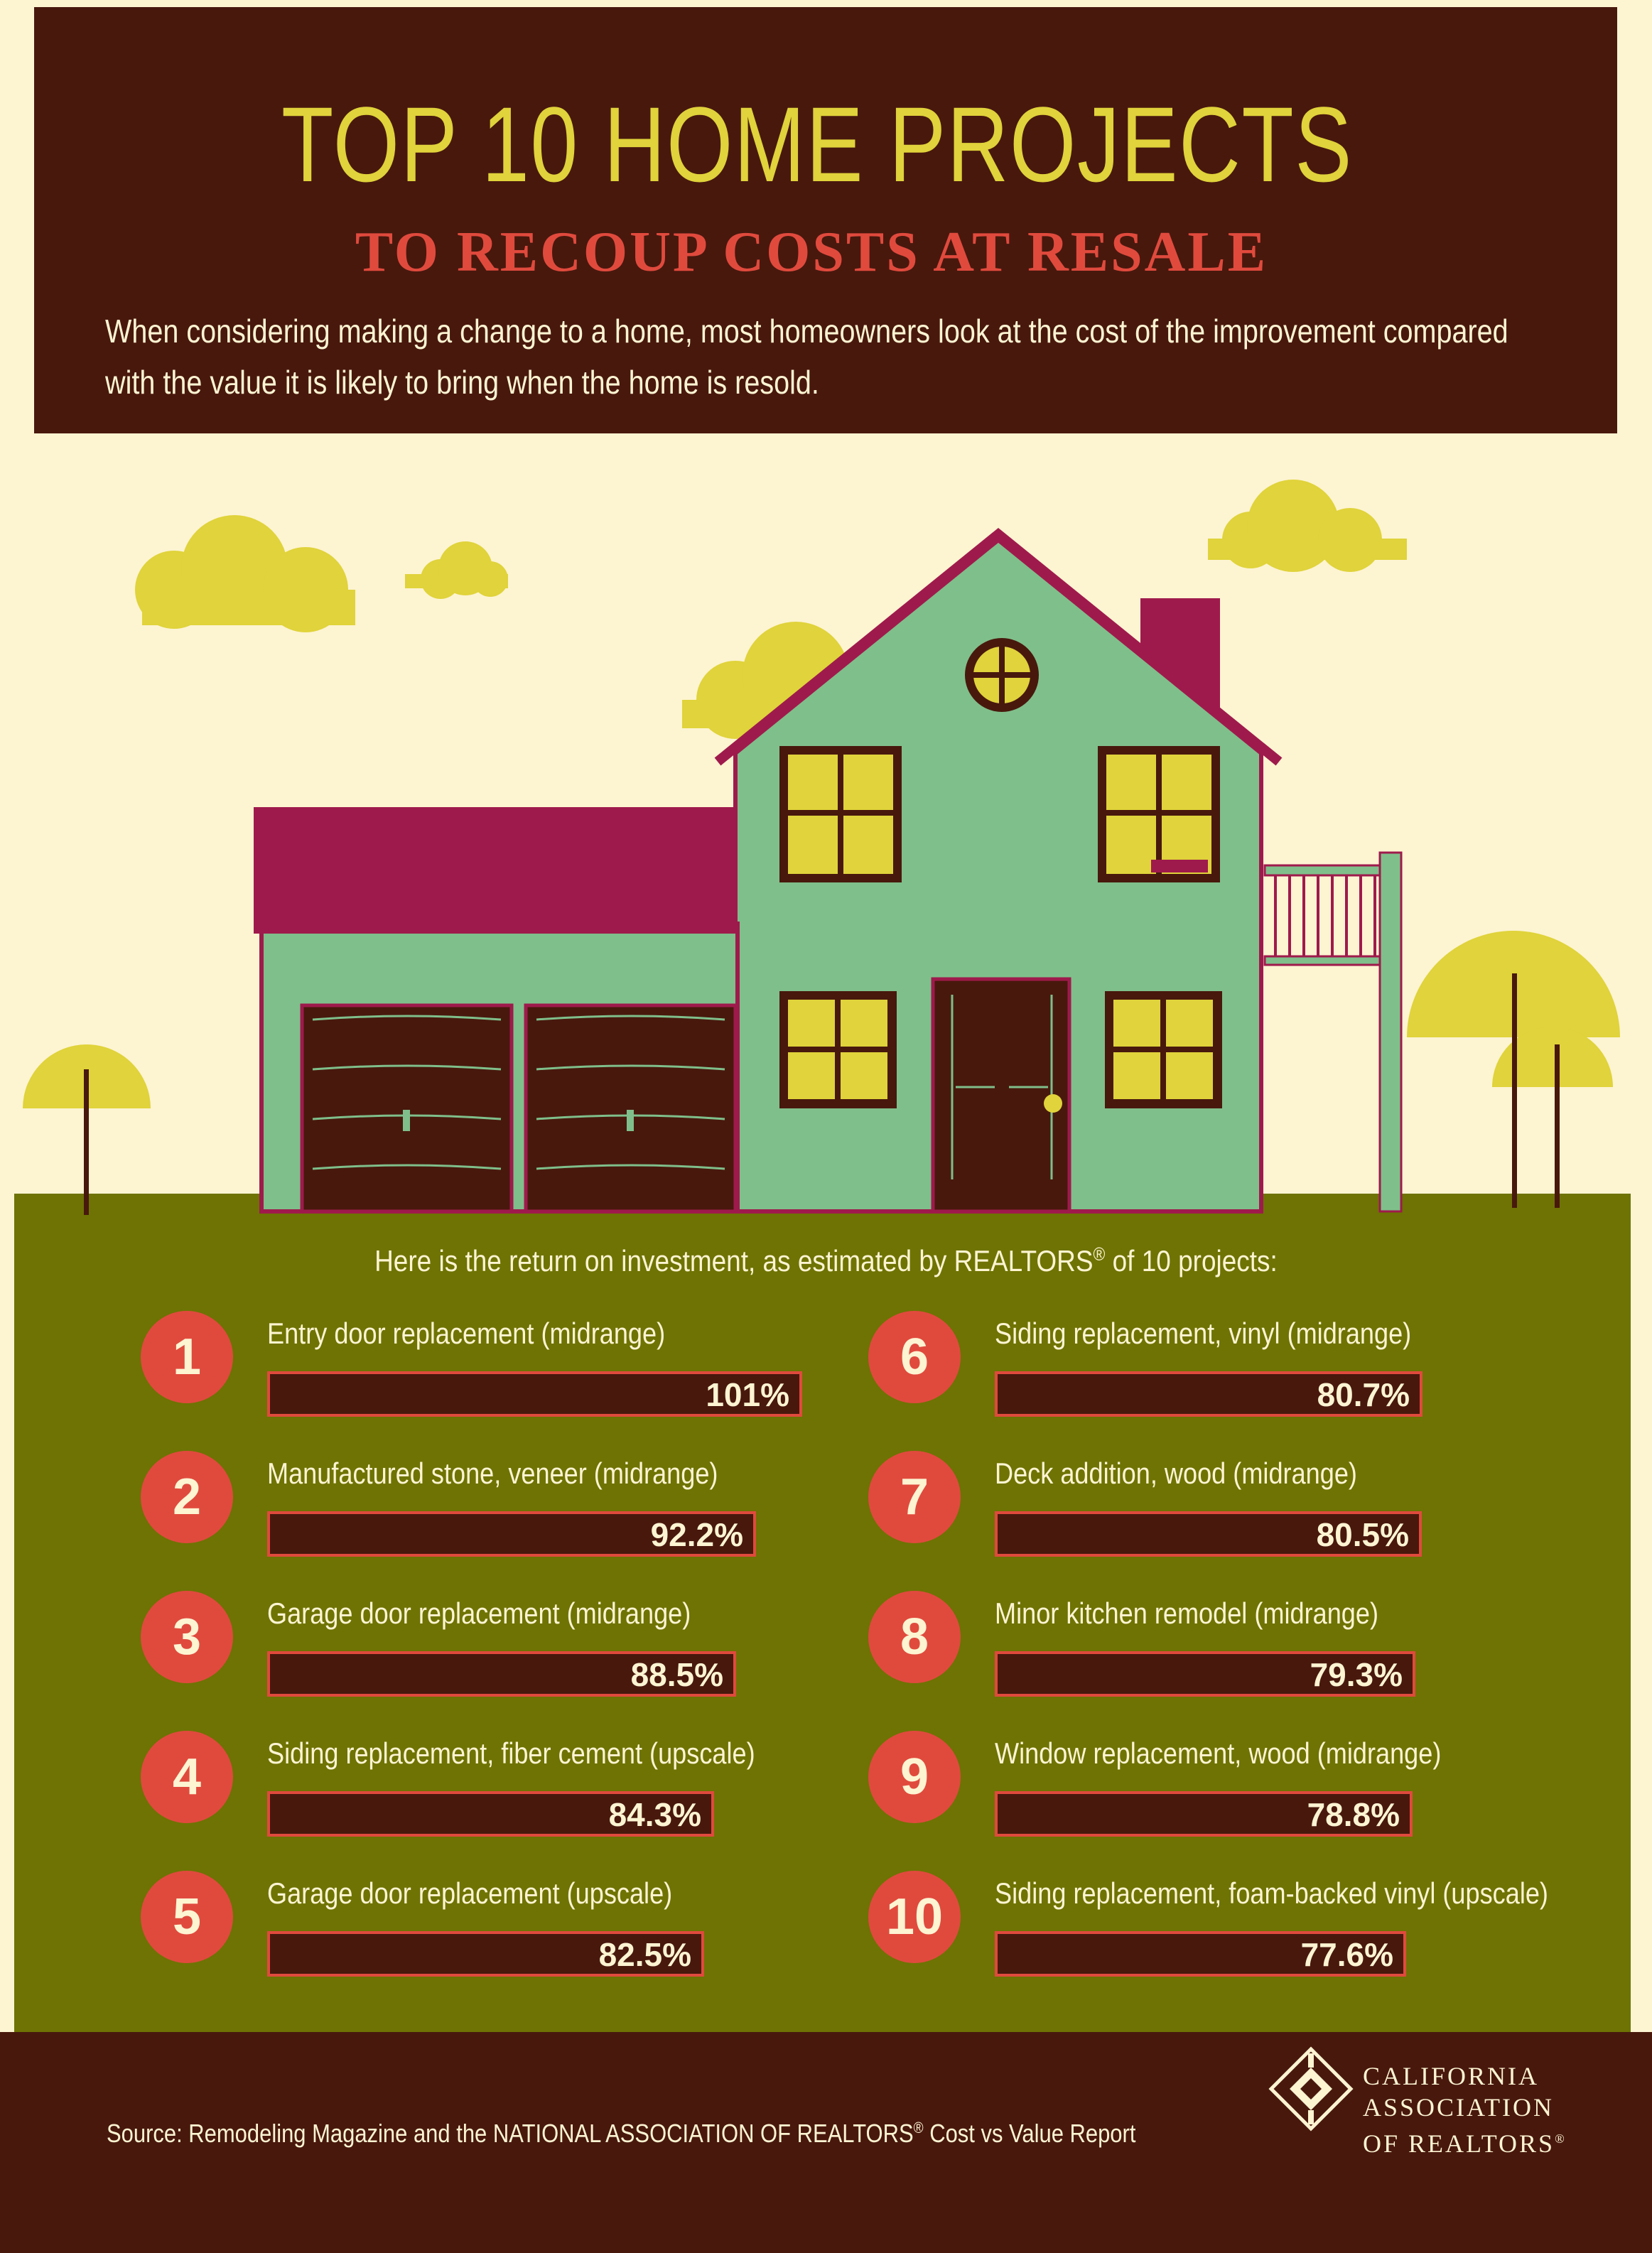 The height and width of the screenshot is (2253, 1652). I want to click on list-item: 8 Minor kitchen remodel (midrange) 79.3%, so click(1238, 1655).